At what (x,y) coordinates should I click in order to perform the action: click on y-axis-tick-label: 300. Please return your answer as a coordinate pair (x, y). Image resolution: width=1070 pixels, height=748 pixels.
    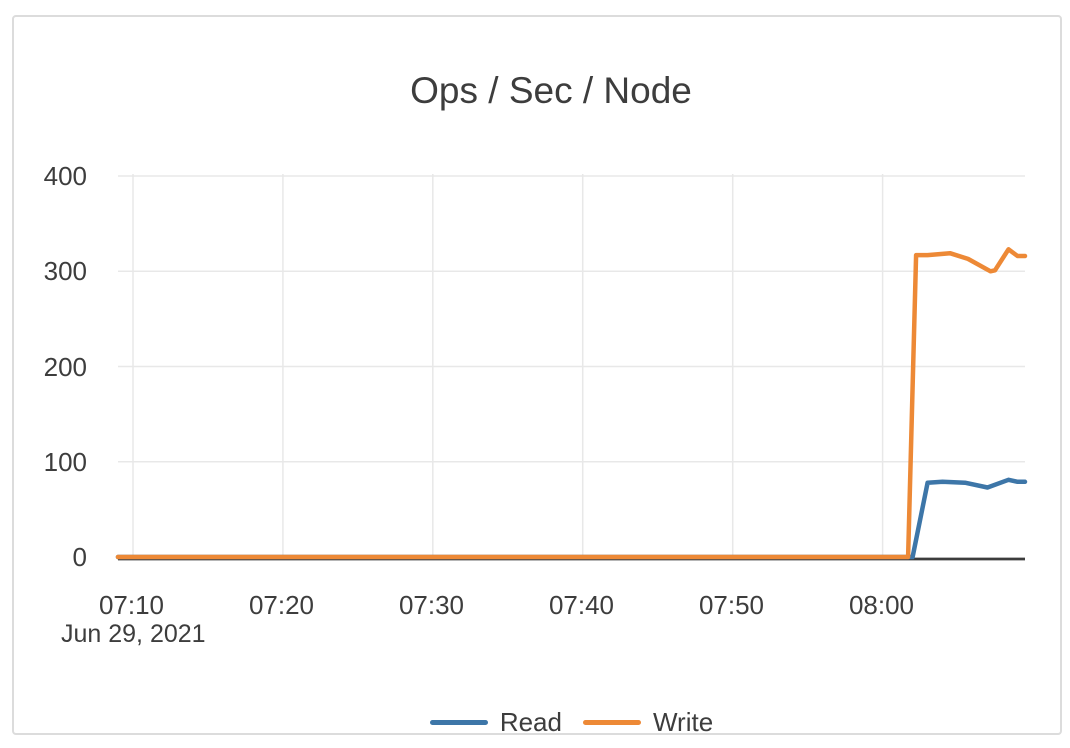
    Looking at the image, I should click on (65, 271).